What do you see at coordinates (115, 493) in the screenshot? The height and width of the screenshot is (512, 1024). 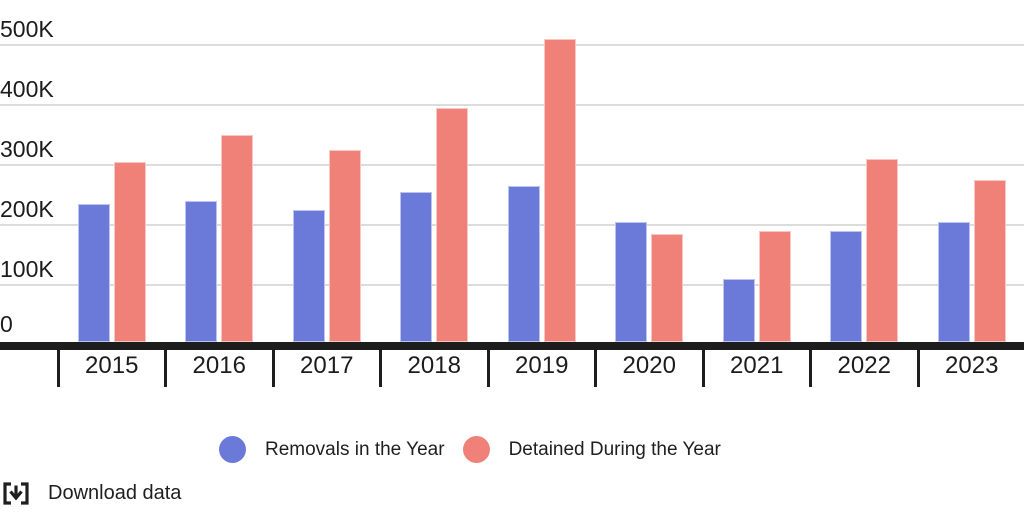 I see `download-label: Download data` at bounding box center [115, 493].